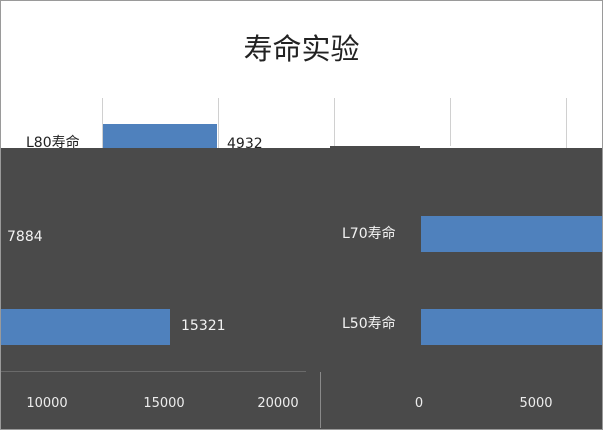  I want to click on bar-l80, so click(160, 136).